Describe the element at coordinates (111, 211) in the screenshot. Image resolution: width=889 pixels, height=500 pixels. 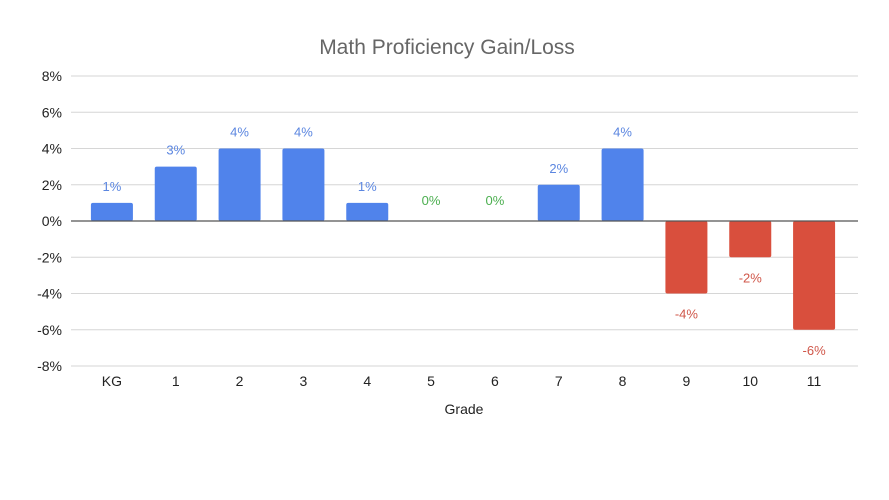
I see `bar-KG` at that location.